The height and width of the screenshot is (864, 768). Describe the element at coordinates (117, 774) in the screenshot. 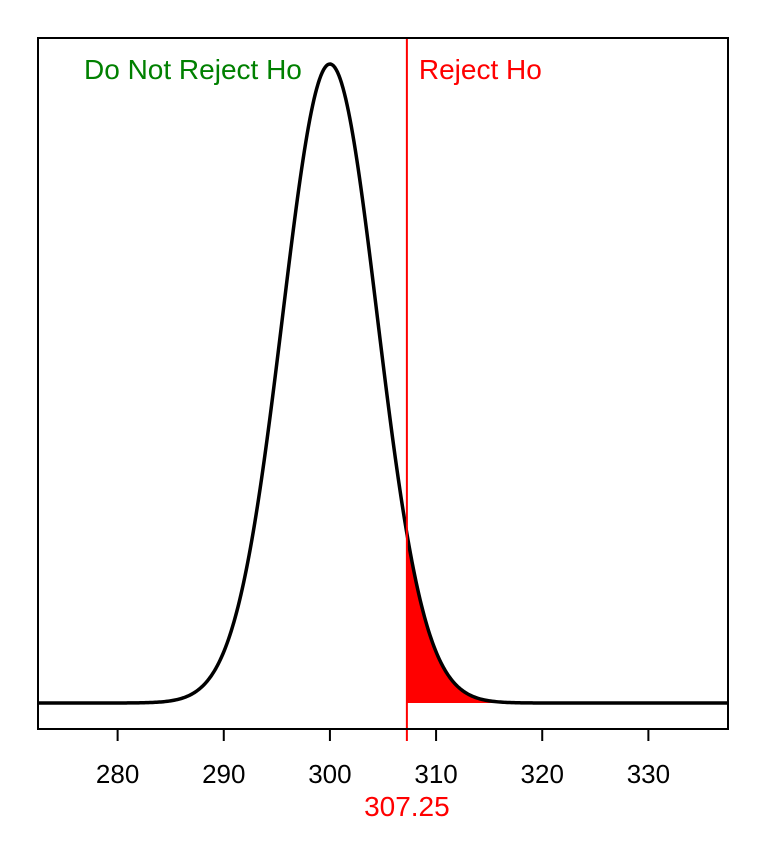

I see `x-tick-label: 280` at that location.